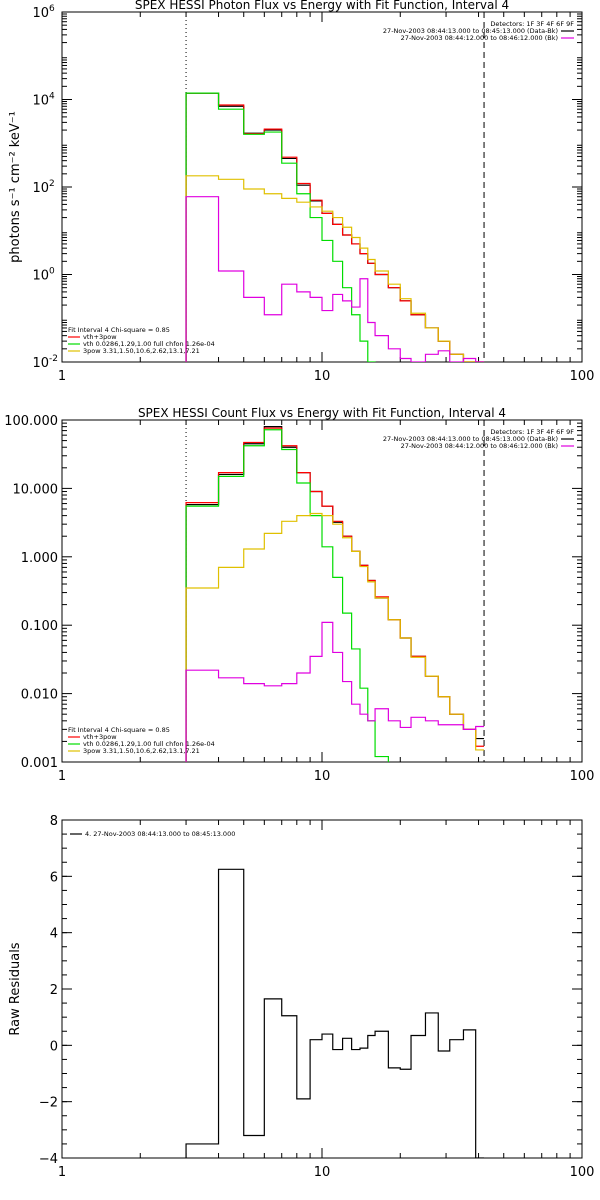 The image size is (600, 1200). I want to click on y-tick-exponent: 4, so click(52, 97).